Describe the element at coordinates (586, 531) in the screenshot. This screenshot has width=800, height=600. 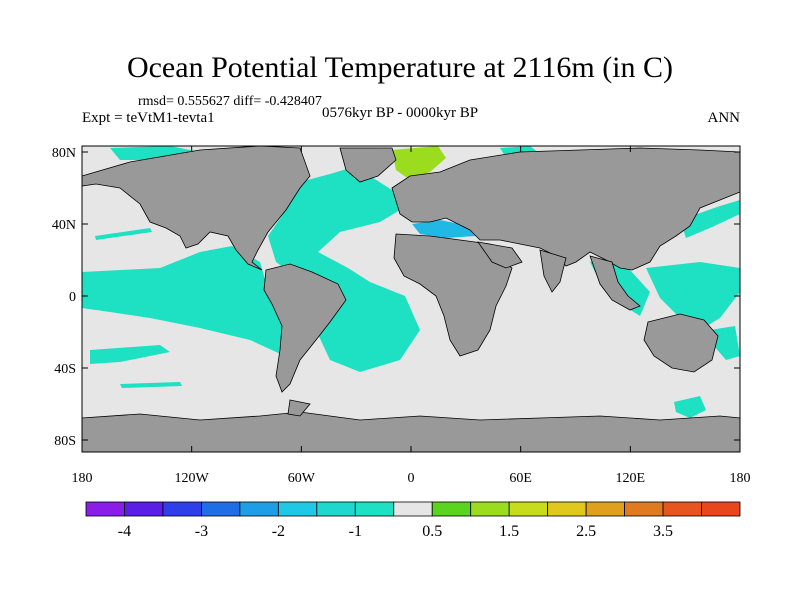
I see `colorbar-label: 2.5` at that location.